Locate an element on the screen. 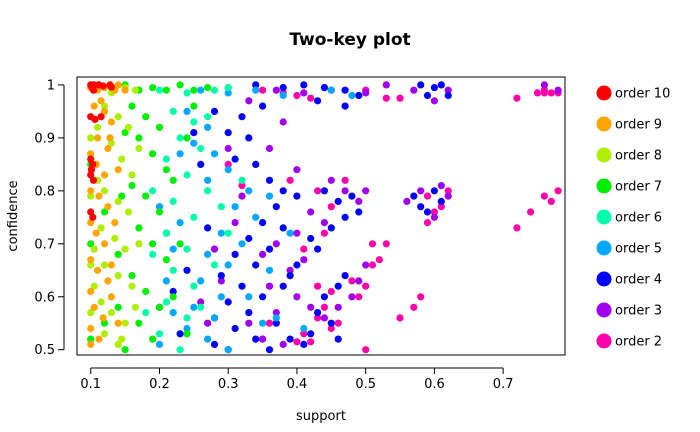  x-tick-label: 0.3 is located at coordinates (228, 384).